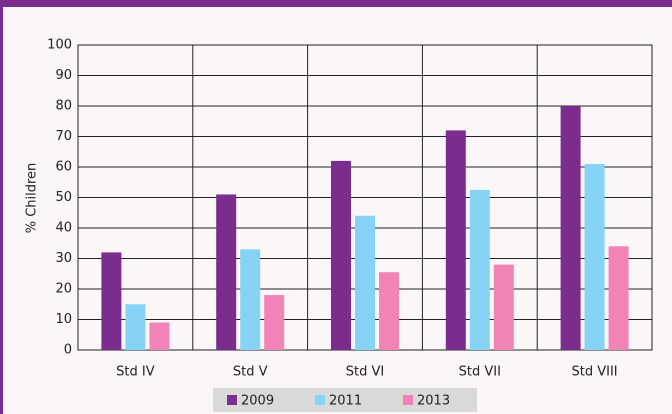 The width and height of the screenshot is (672, 414). I want to click on y-tick-label: 30, so click(63, 258).